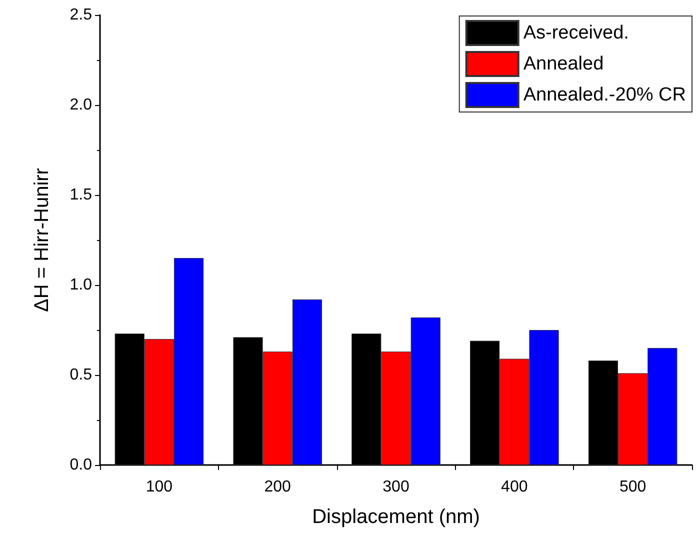  What do you see at coordinates (396, 487) in the screenshot?
I see `x-tick-label: 300` at bounding box center [396, 487].